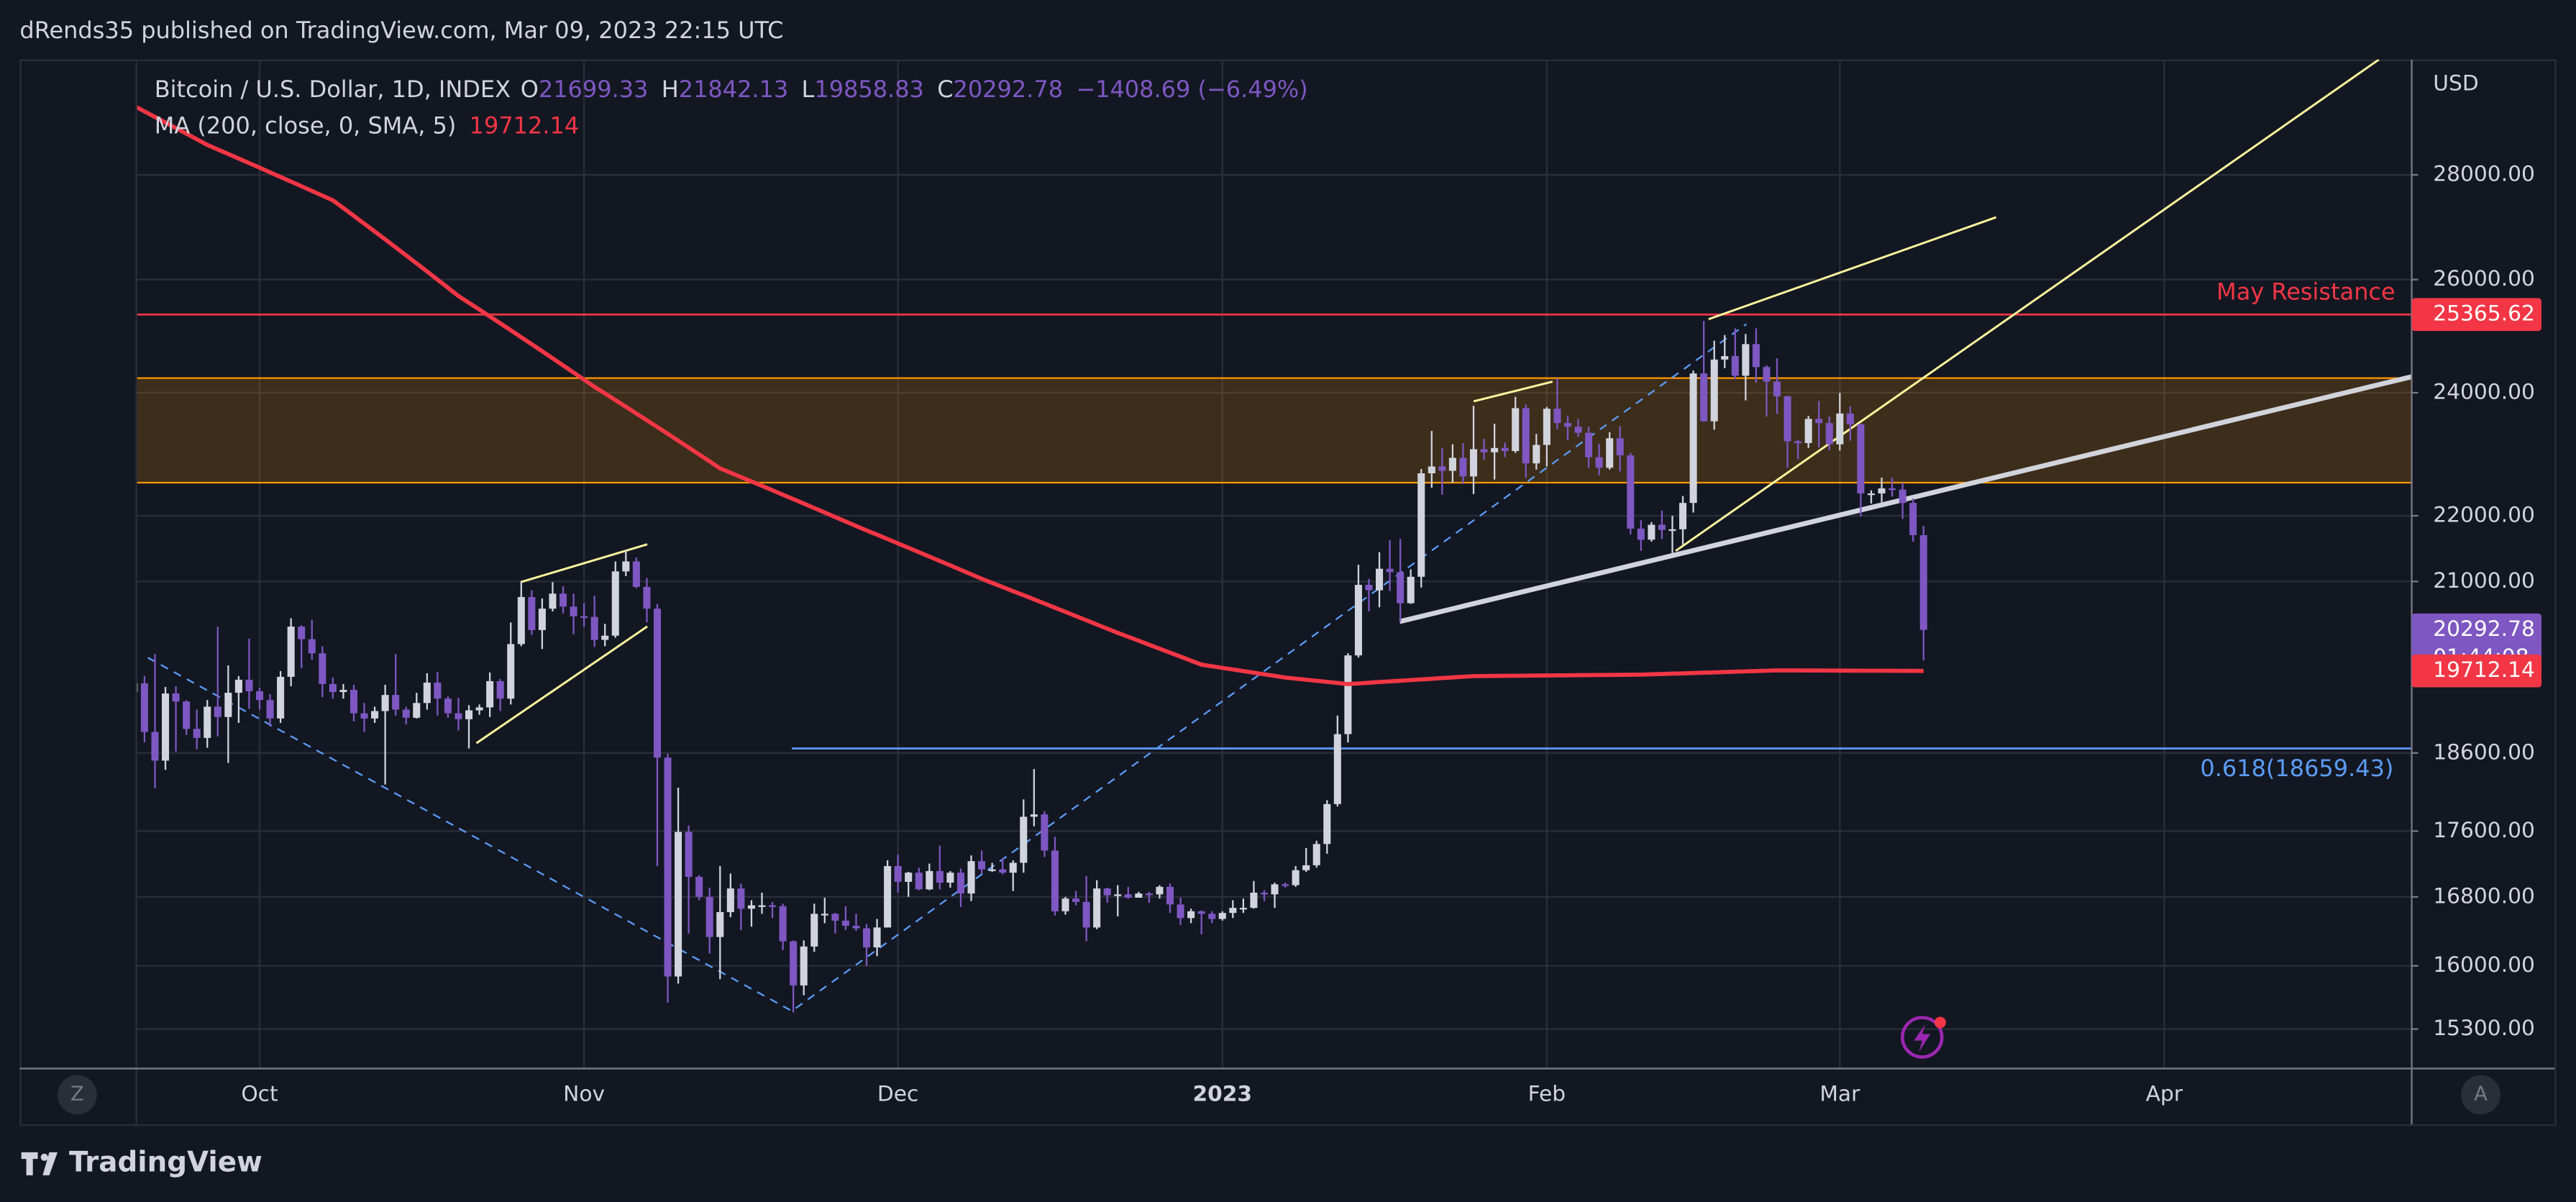  What do you see at coordinates (2484, 314) in the screenshot?
I see `resistance-price-tag: 25365.62` at bounding box center [2484, 314].